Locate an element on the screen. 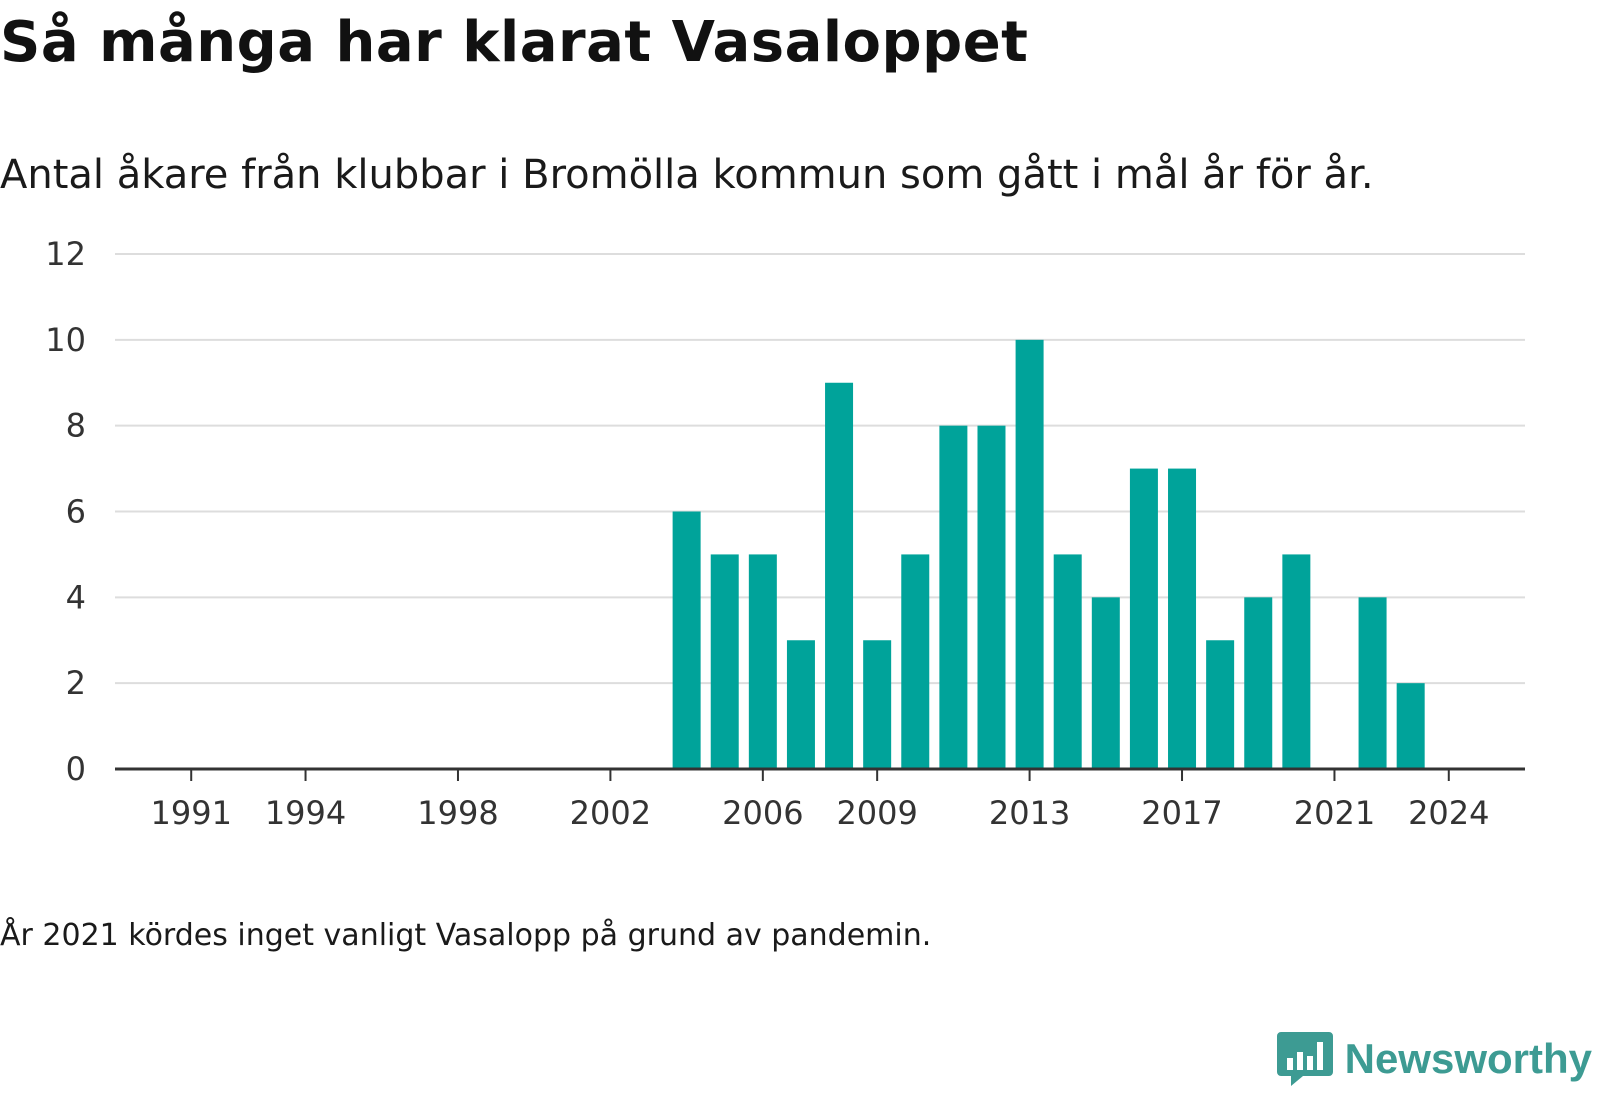  x-tick-label: 2002 is located at coordinates (610, 813).